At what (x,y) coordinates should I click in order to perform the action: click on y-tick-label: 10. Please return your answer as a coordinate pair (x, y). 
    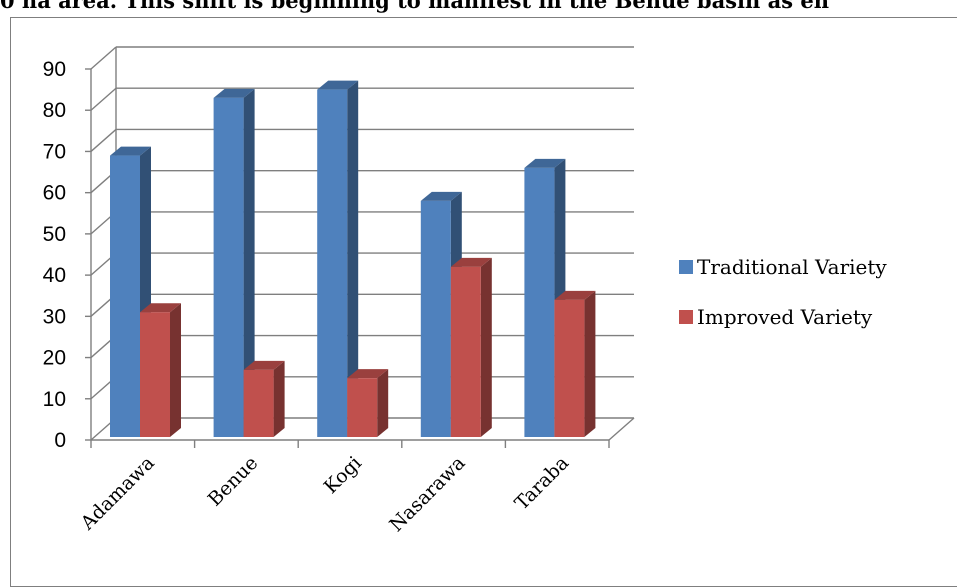
    Looking at the image, I should click on (54, 399).